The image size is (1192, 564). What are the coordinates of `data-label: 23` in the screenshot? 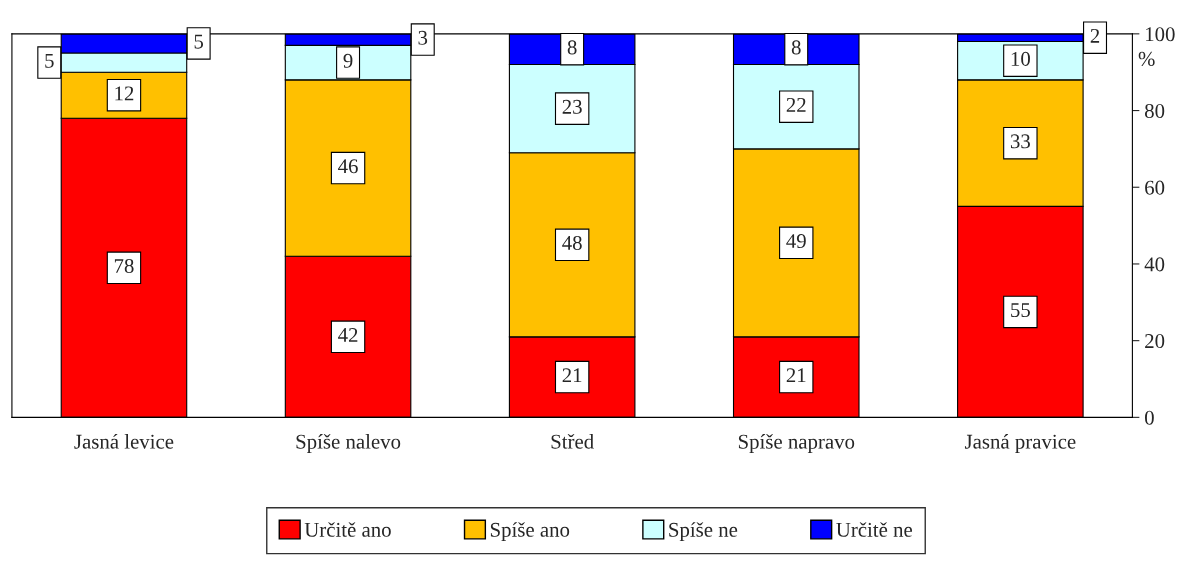 It's located at (572, 106).